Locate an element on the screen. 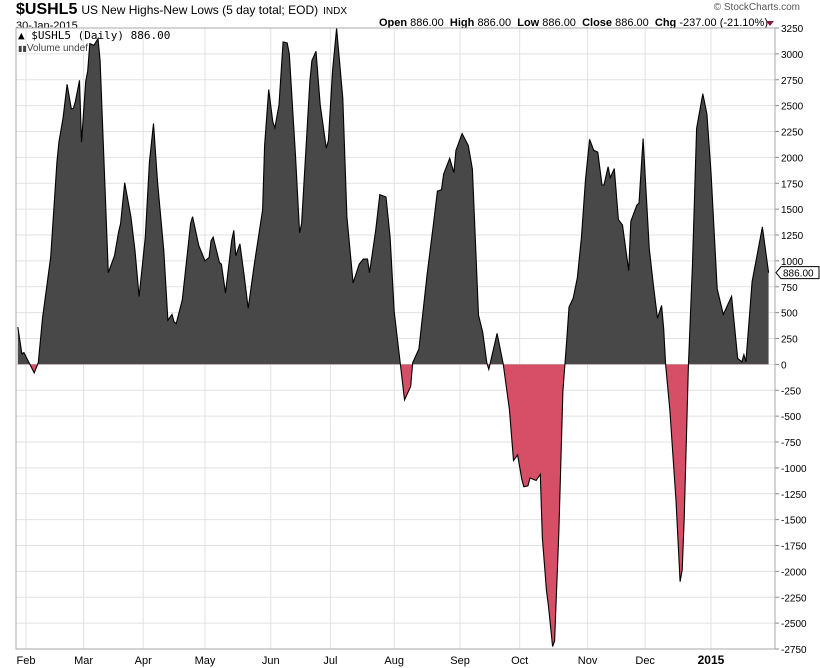 The width and height of the screenshot is (820, 668). y-tick-label: -500 is located at coordinates (791, 417).